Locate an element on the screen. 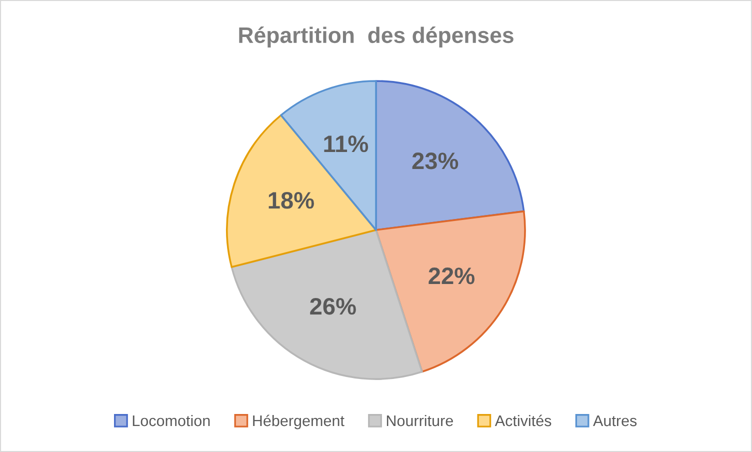  legend-label: Locomotion is located at coordinates (171, 420).